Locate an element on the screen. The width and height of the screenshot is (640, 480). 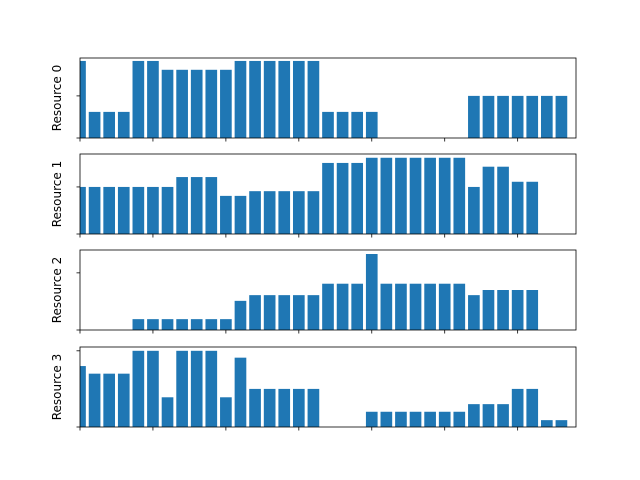
y-axis-label: Resource 1 is located at coordinates (57, 194).